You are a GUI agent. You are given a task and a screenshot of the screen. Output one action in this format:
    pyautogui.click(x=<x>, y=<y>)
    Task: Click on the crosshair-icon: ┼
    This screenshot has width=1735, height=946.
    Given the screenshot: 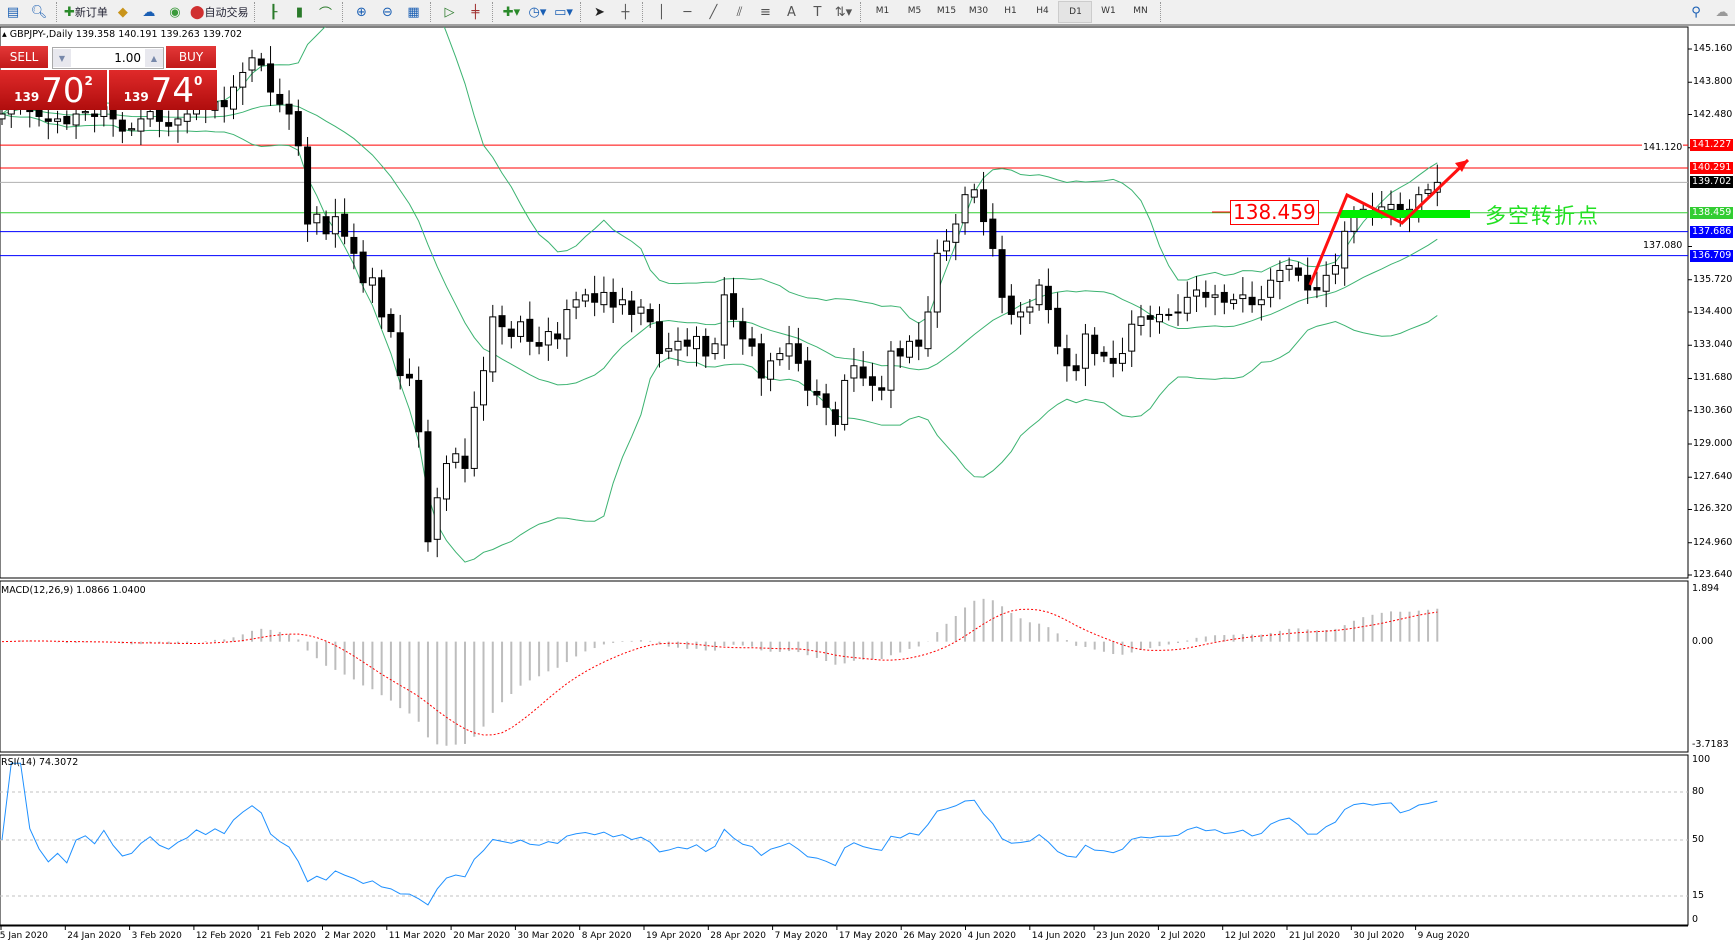 What is the action you would take?
    pyautogui.click(x=625, y=12)
    